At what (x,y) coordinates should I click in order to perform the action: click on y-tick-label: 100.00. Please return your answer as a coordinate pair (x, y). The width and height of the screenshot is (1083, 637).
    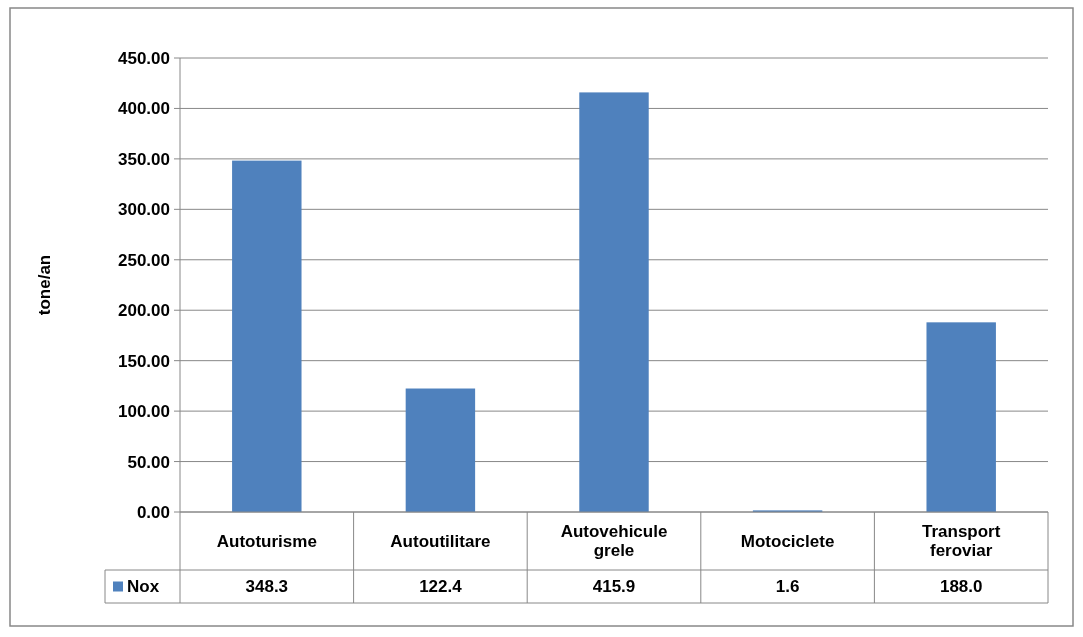
    Looking at the image, I should click on (144, 412).